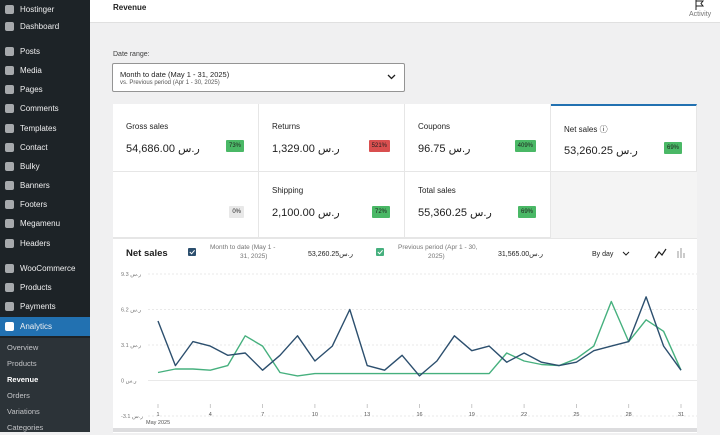  Describe the element at coordinates (330, 254) in the screenshot. I see `legend-total: 53,260.25ر.س` at that location.